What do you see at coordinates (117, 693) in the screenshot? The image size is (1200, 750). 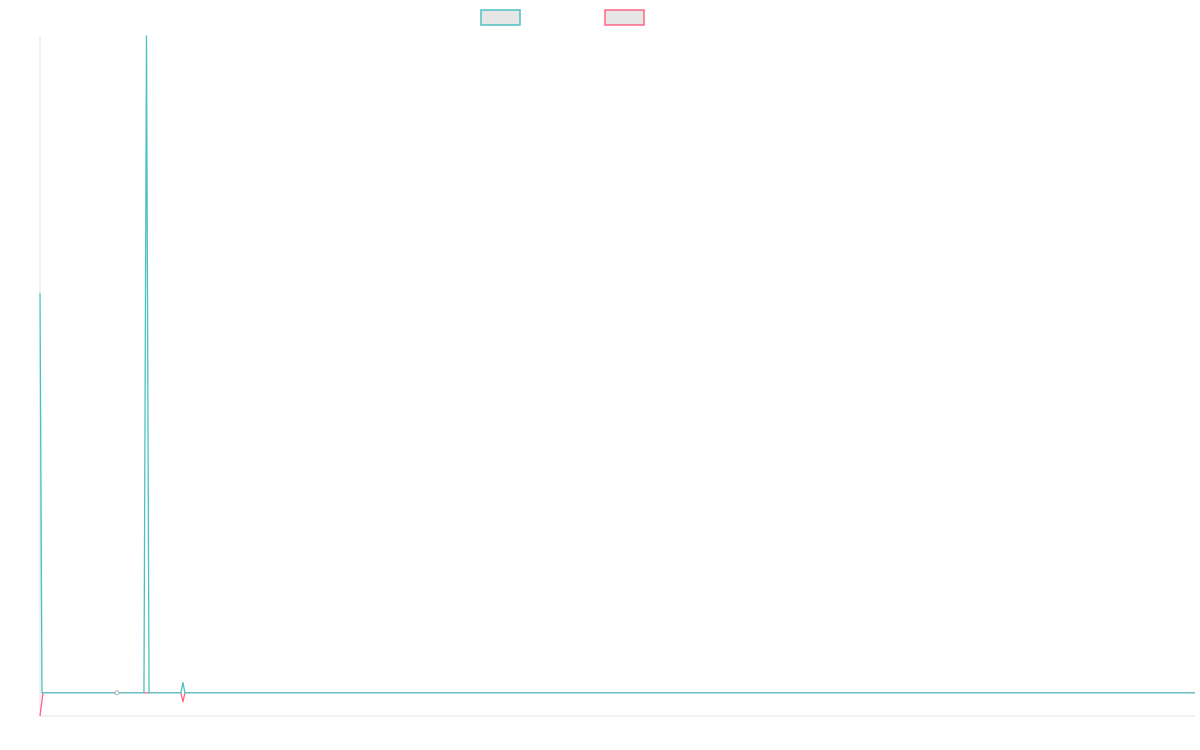 I see `data-point-marker` at bounding box center [117, 693].